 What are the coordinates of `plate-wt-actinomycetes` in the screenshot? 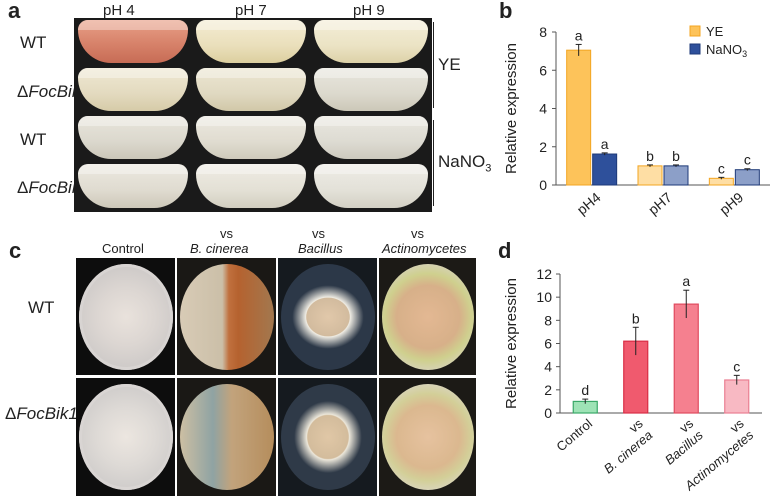 It's located at (428, 317).